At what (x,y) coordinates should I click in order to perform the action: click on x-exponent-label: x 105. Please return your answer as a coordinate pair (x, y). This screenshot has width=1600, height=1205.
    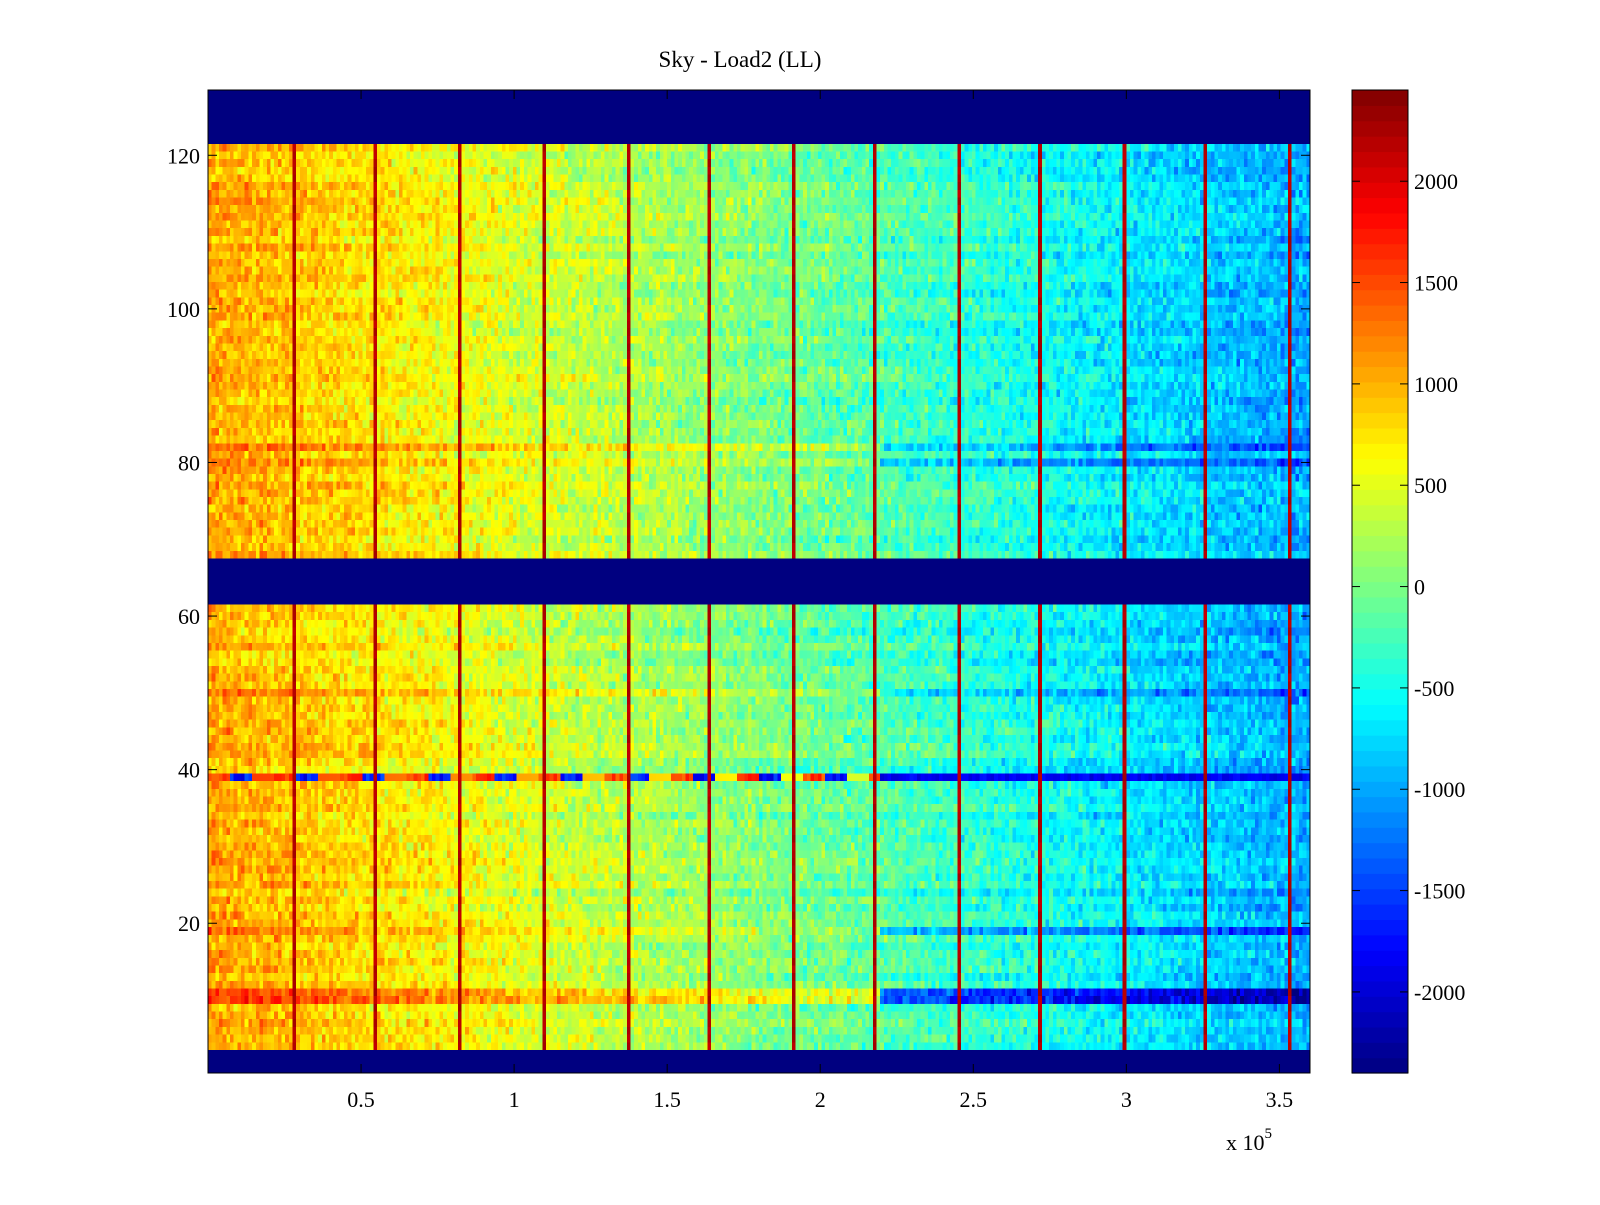
    Looking at the image, I should click on (1249, 1140).